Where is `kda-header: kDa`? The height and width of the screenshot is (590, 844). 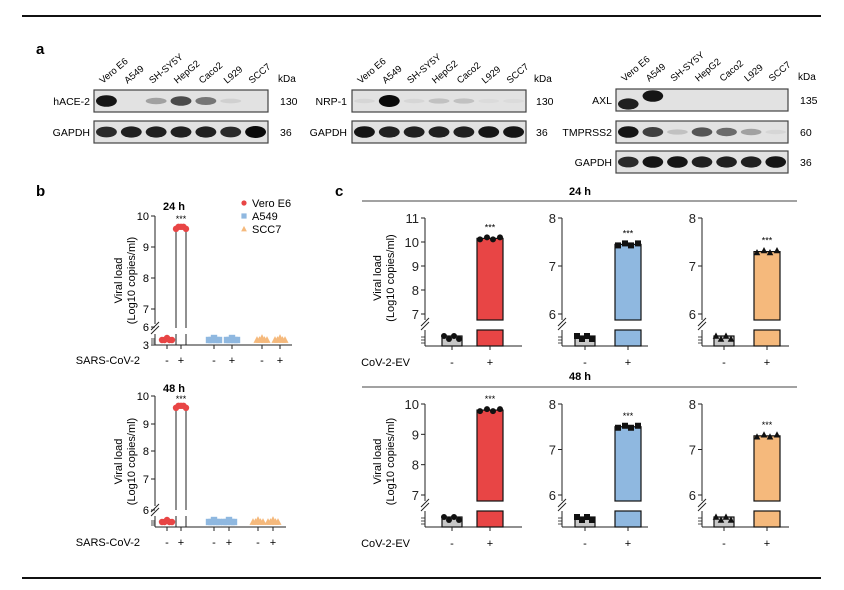
kda-header: kDa is located at coordinates (287, 79).